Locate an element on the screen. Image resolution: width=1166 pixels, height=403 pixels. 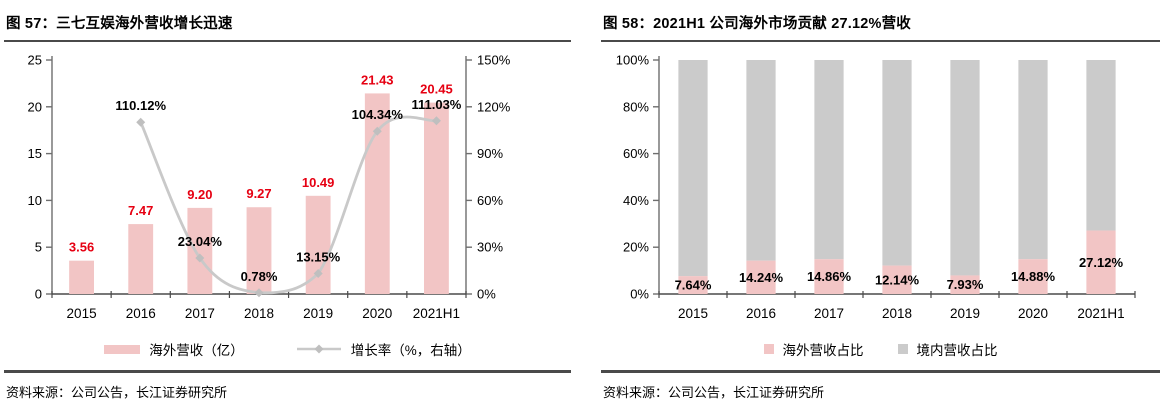
svg-text: 20 is located at coordinates (35, 106).